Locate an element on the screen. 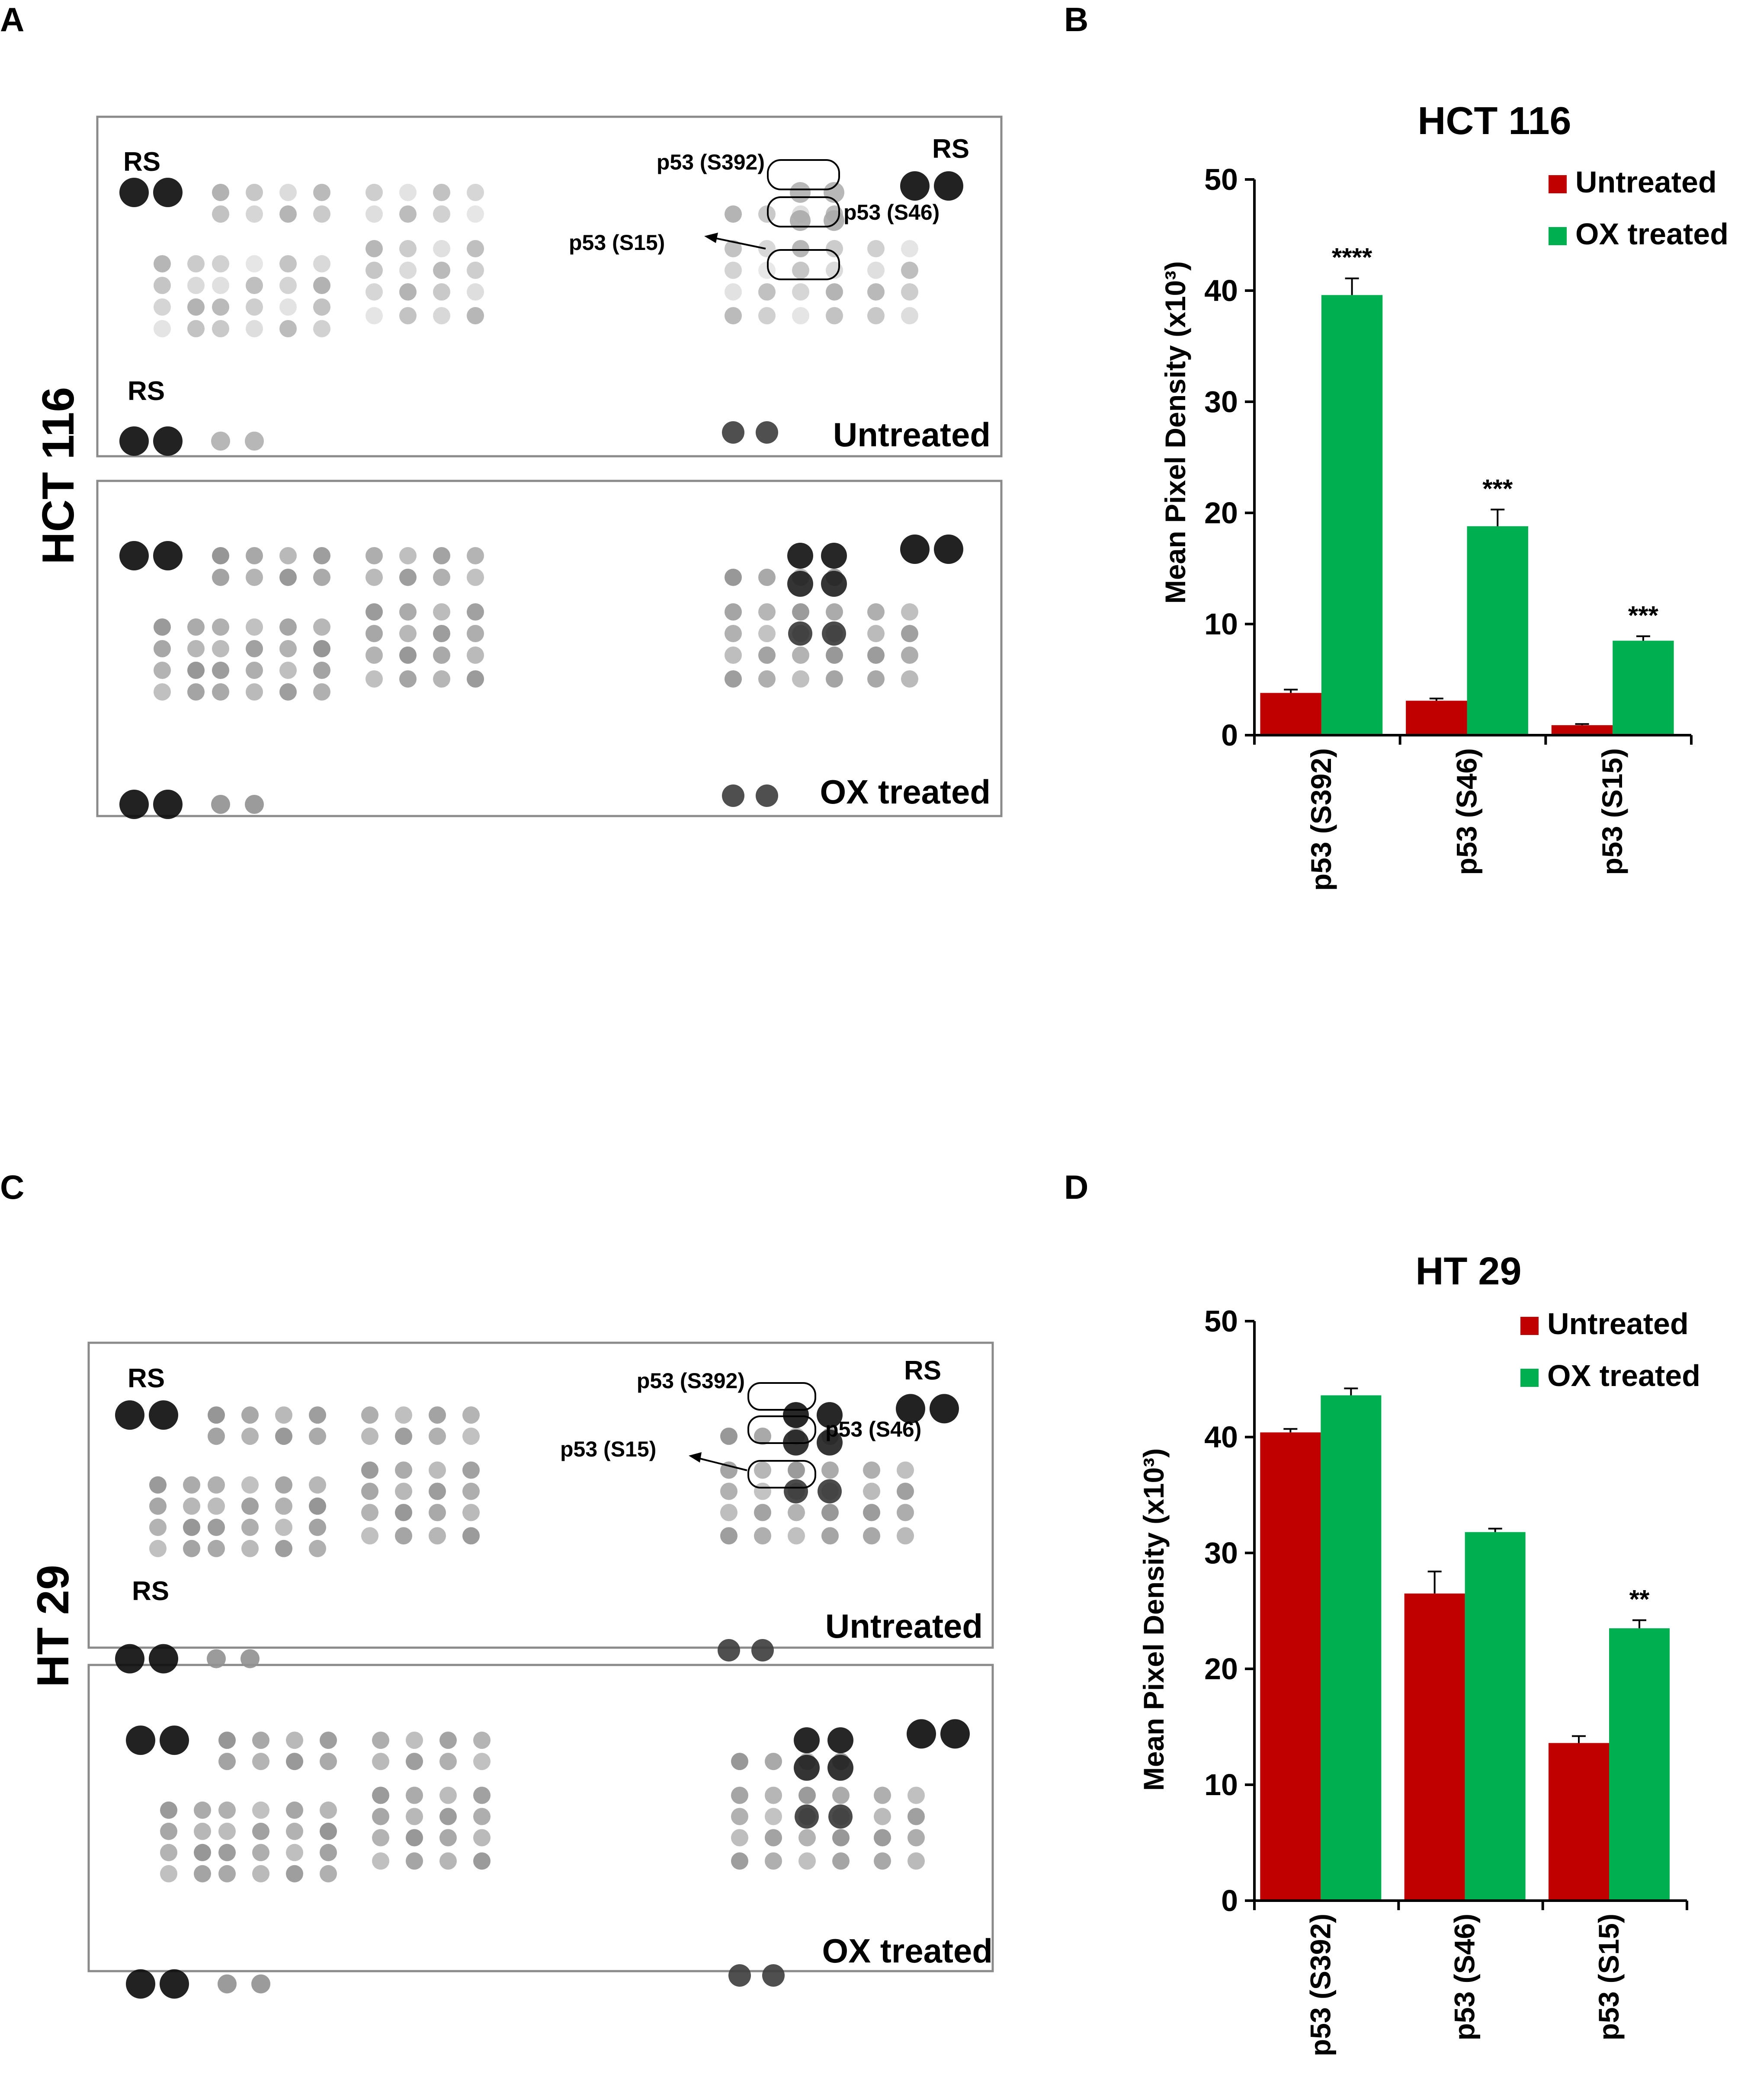 Image resolution: width=1754 pixels, height=2100 pixels. y-tick-label: 30 is located at coordinates (1221, 1553).